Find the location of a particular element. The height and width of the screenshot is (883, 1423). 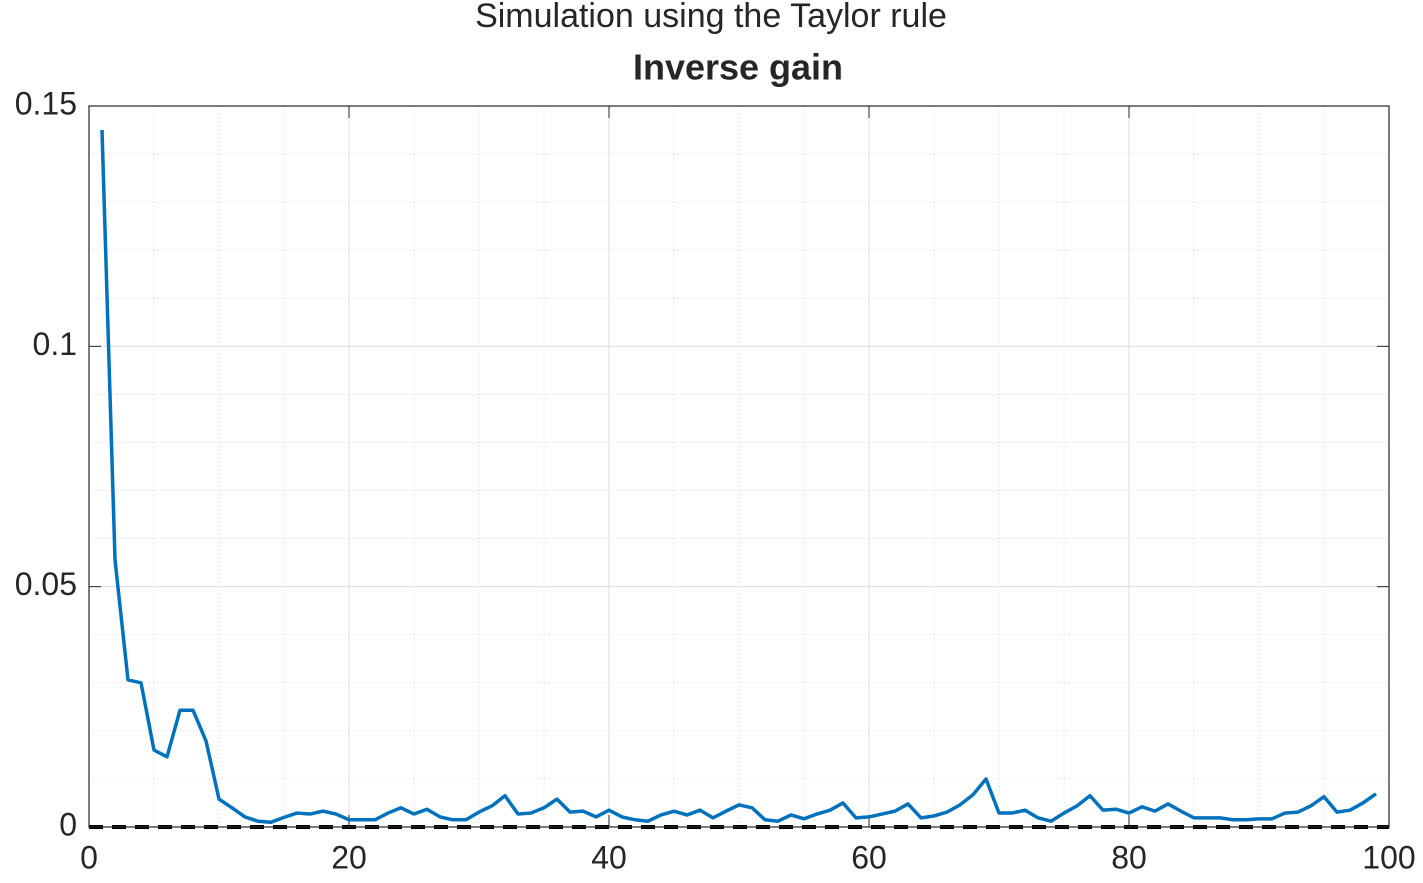

x-tick-label: 20 is located at coordinates (349, 857).